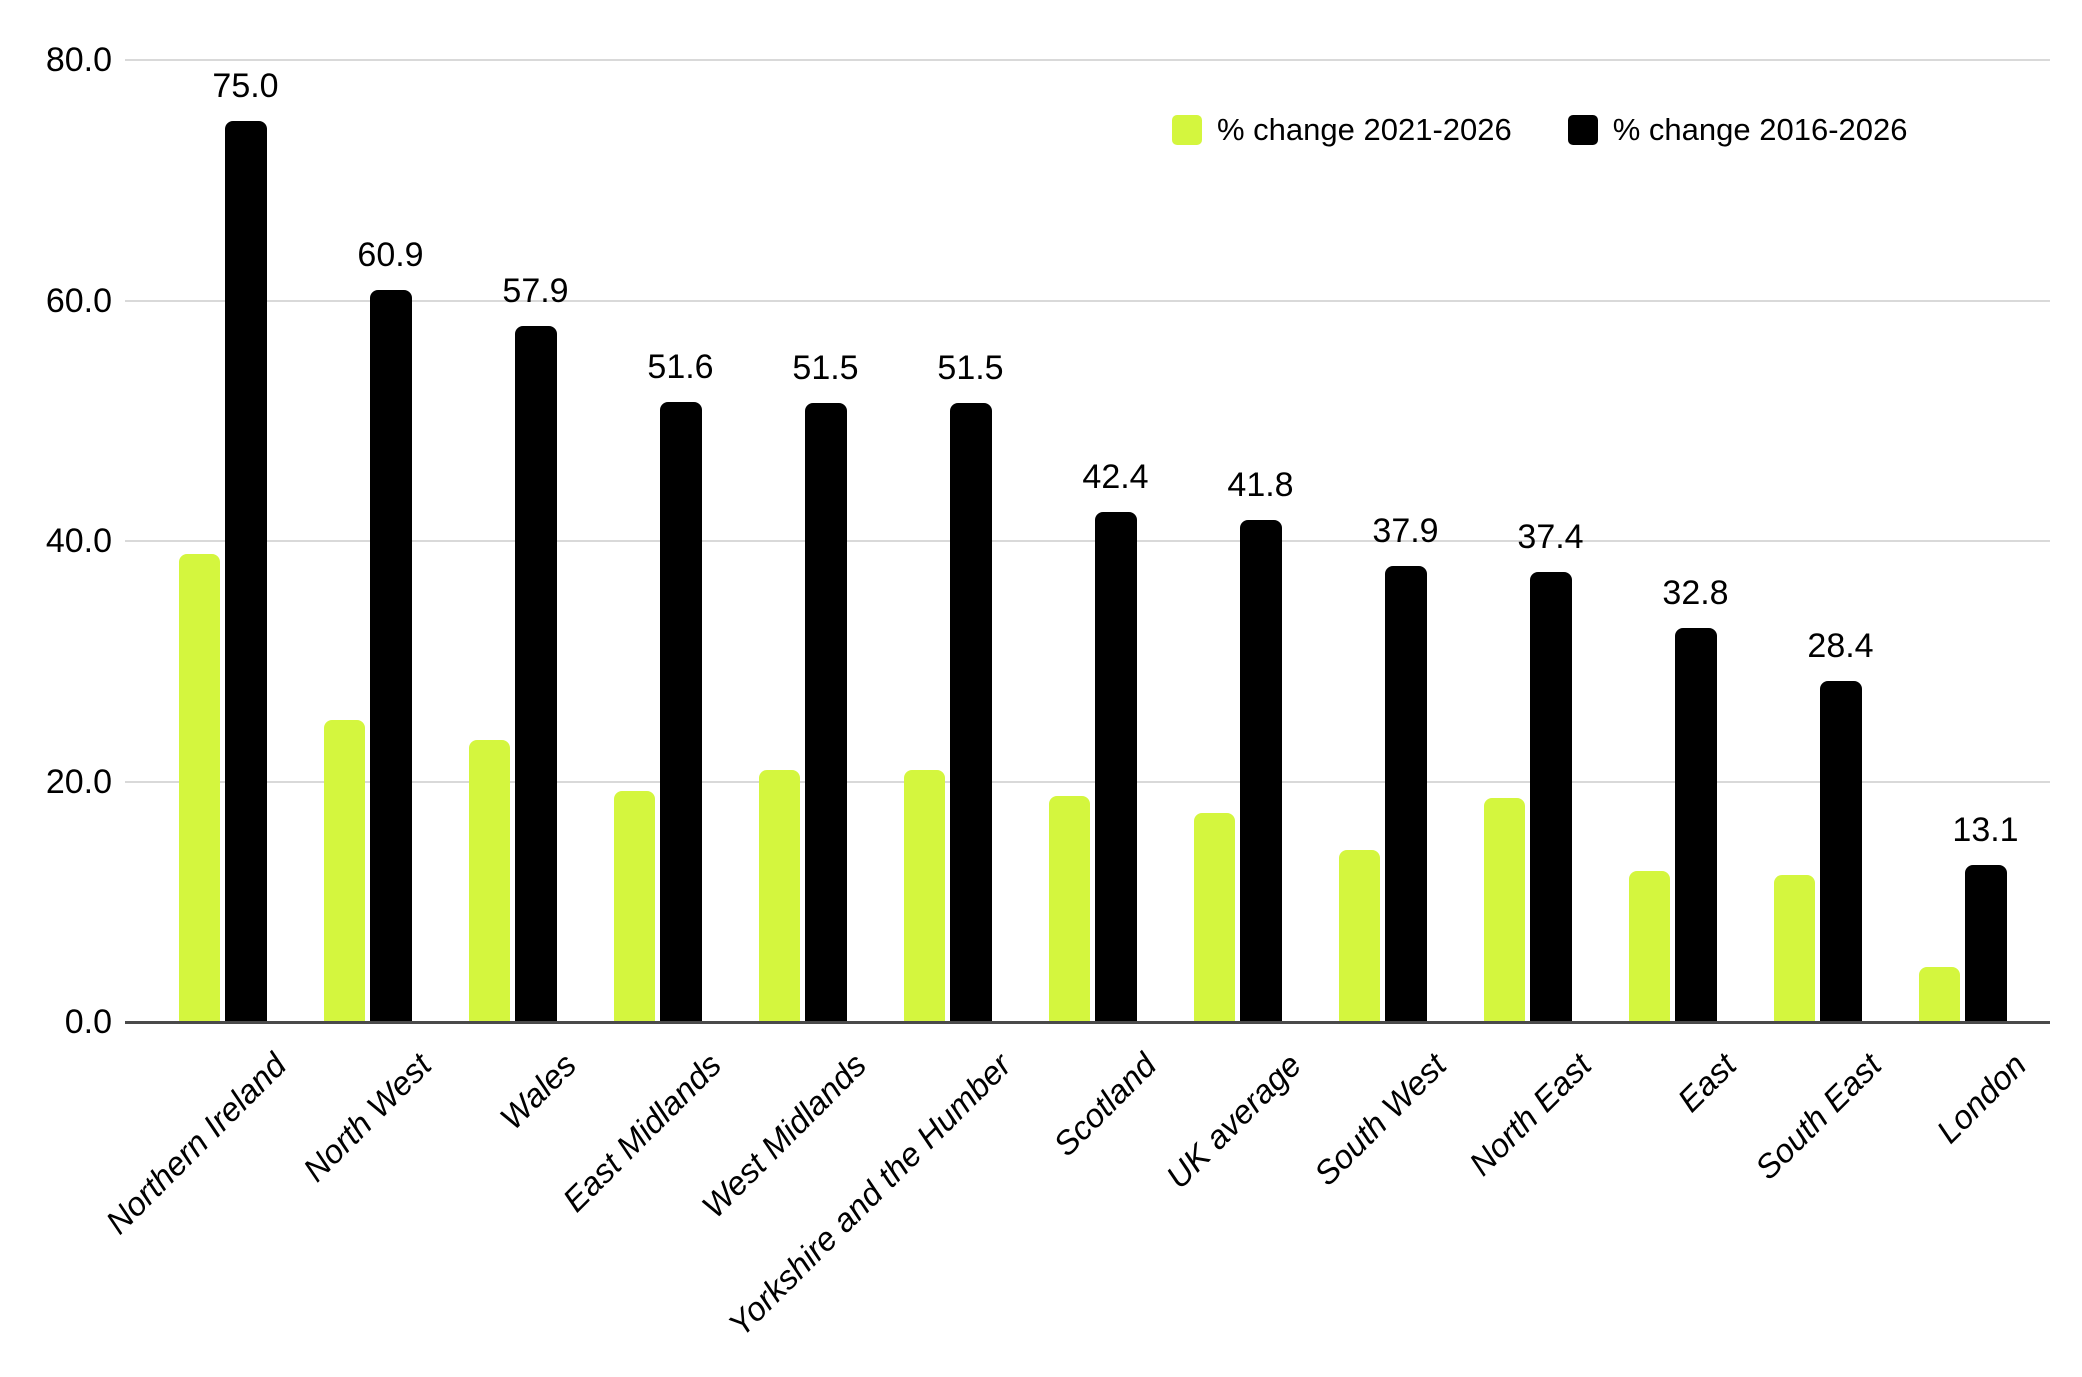 Image resolution: width=2082 pixels, height=1377 pixels. What do you see at coordinates (245, 571) in the screenshot?
I see `bar-2016-2026-northern-ireland` at bounding box center [245, 571].